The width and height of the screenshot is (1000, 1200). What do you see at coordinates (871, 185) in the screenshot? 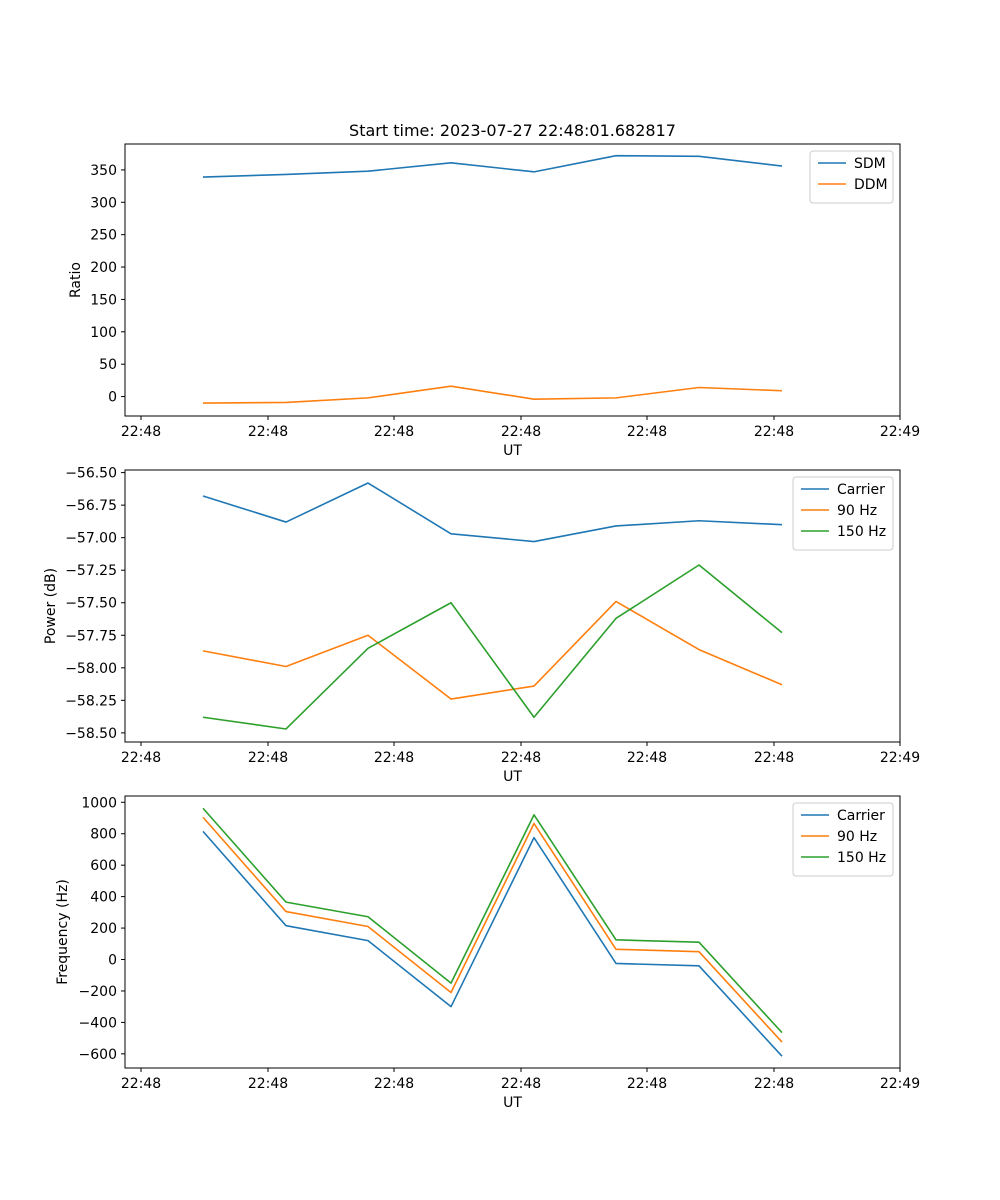
I see `legend-label: DDM` at bounding box center [871, 185].